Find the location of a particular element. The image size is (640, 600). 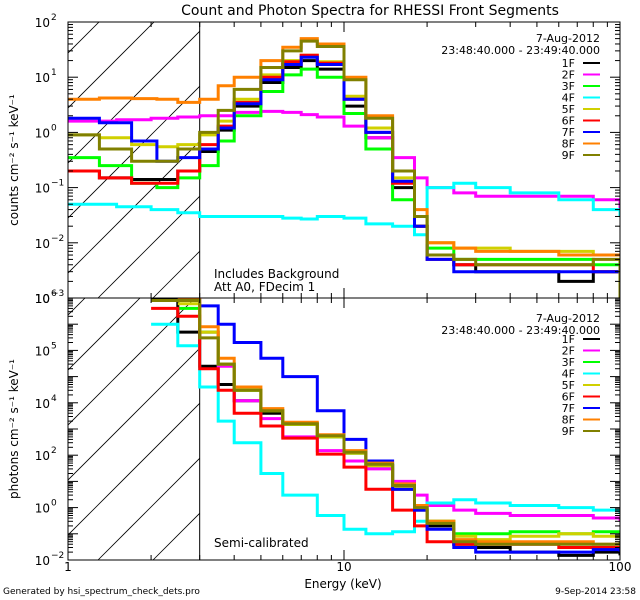

count-panel-date: 7-Aug-2012 is located at coordinates (568, 38).